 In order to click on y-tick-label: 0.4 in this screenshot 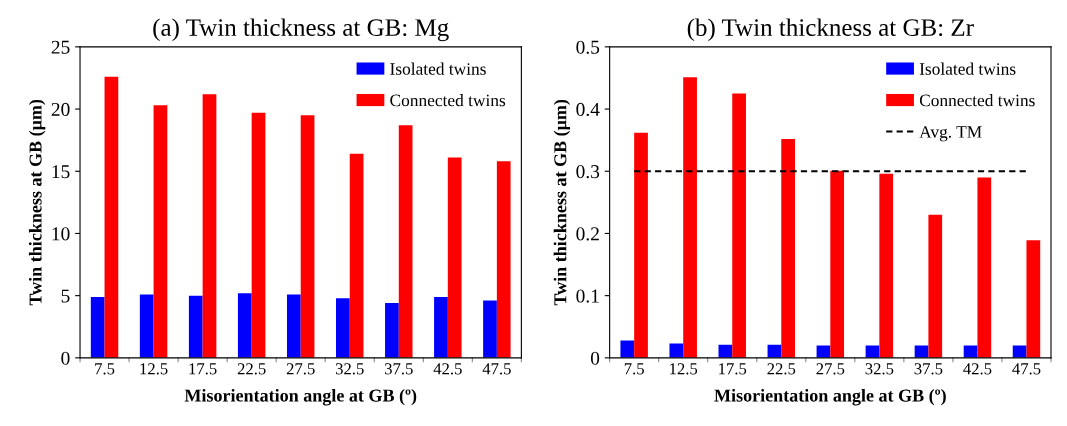, I will do `click(588, 109)`.